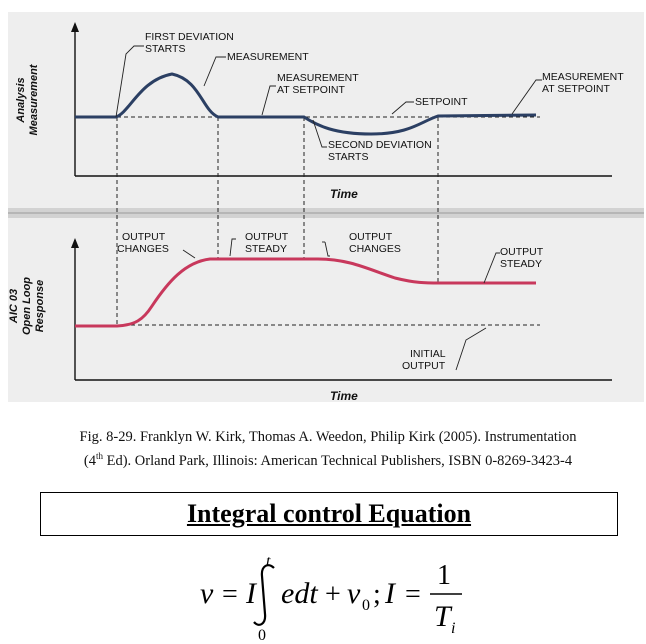 The image size is (646, 644). Describe the element at coordinates (306, 104) in the screenshot. I see `measurement-curve` at that location.